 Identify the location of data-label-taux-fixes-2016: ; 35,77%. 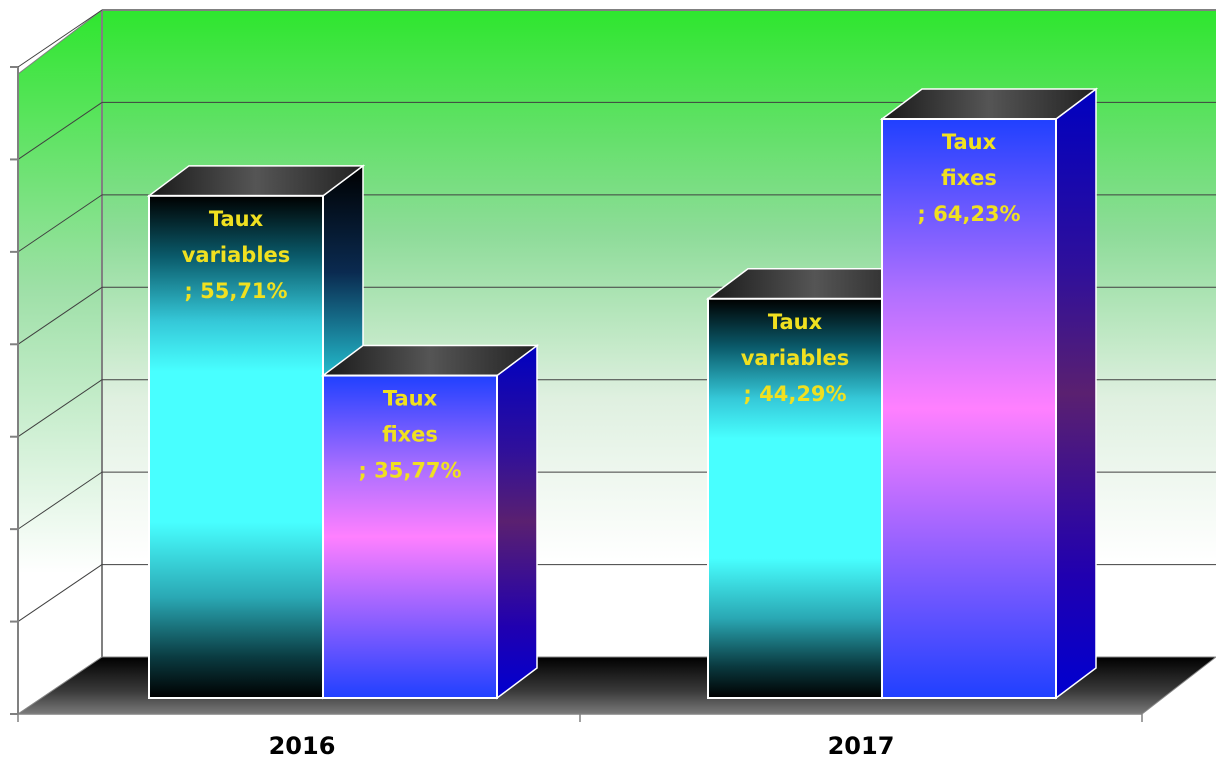
(409, 471).